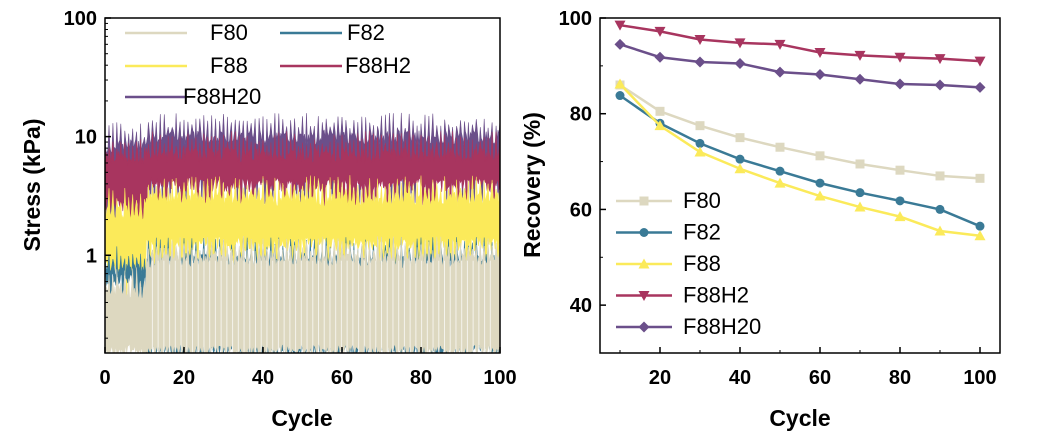  Describe the element at coordinates (421, 378) in the screenshot. I see `left-x-tick-label: 80` at that location.